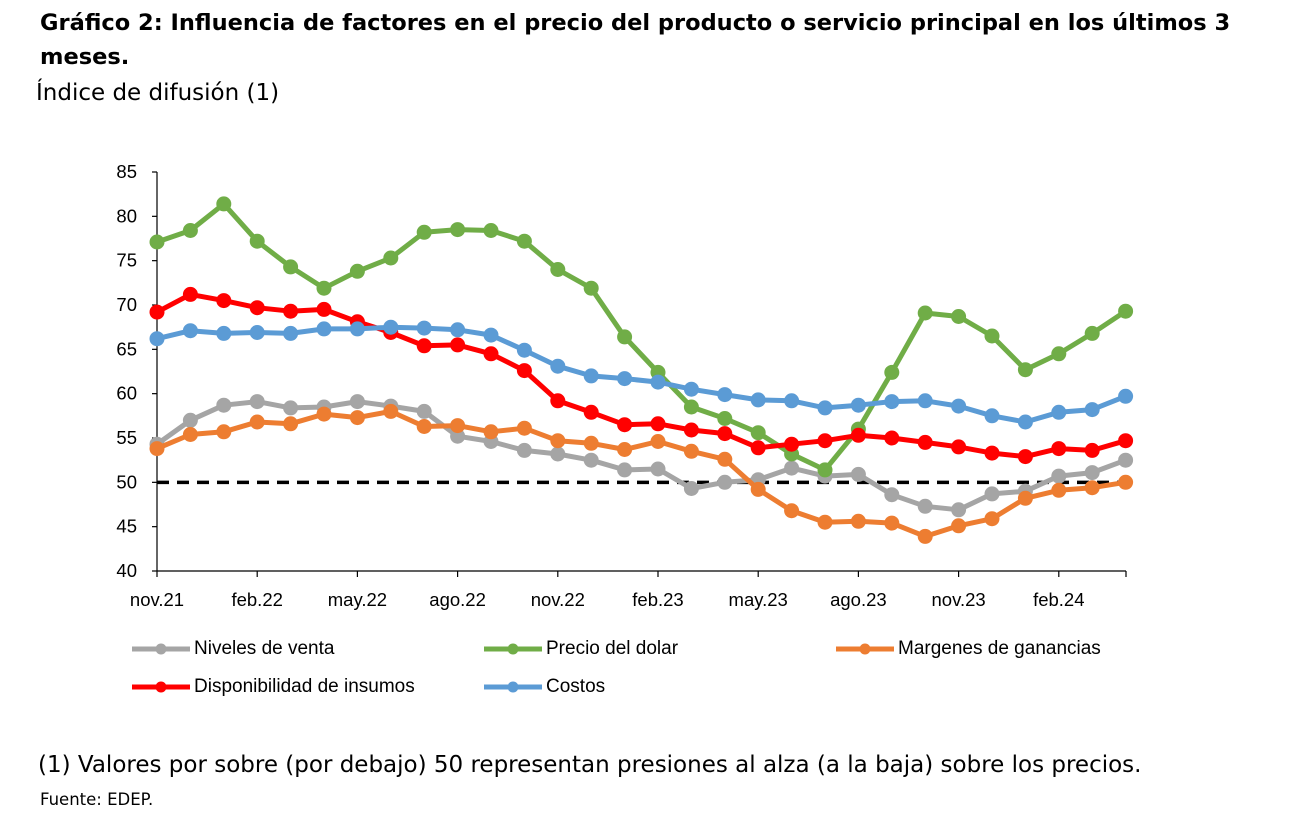 The width and height of the screenshot is (1296, 815). What do you see at coordinates (657, 599) in the screenshot?
I see `x-tick-label: feb.23` at bounding box center [657, 599].